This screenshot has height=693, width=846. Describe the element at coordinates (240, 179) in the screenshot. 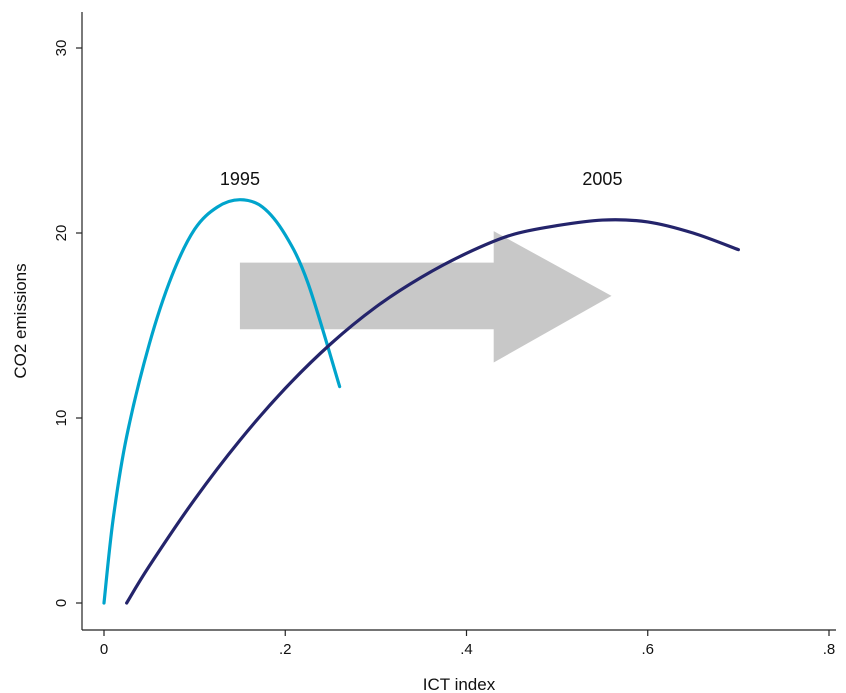

I see `series-label-1995: 1995` at that location.